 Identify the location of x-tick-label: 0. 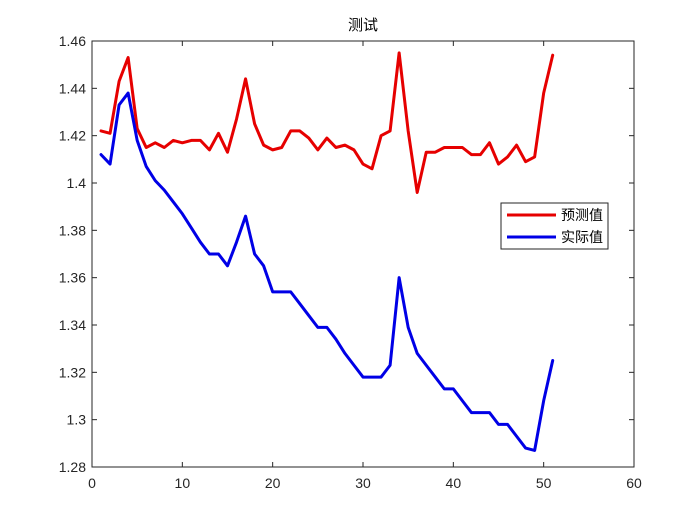
(92, 483).